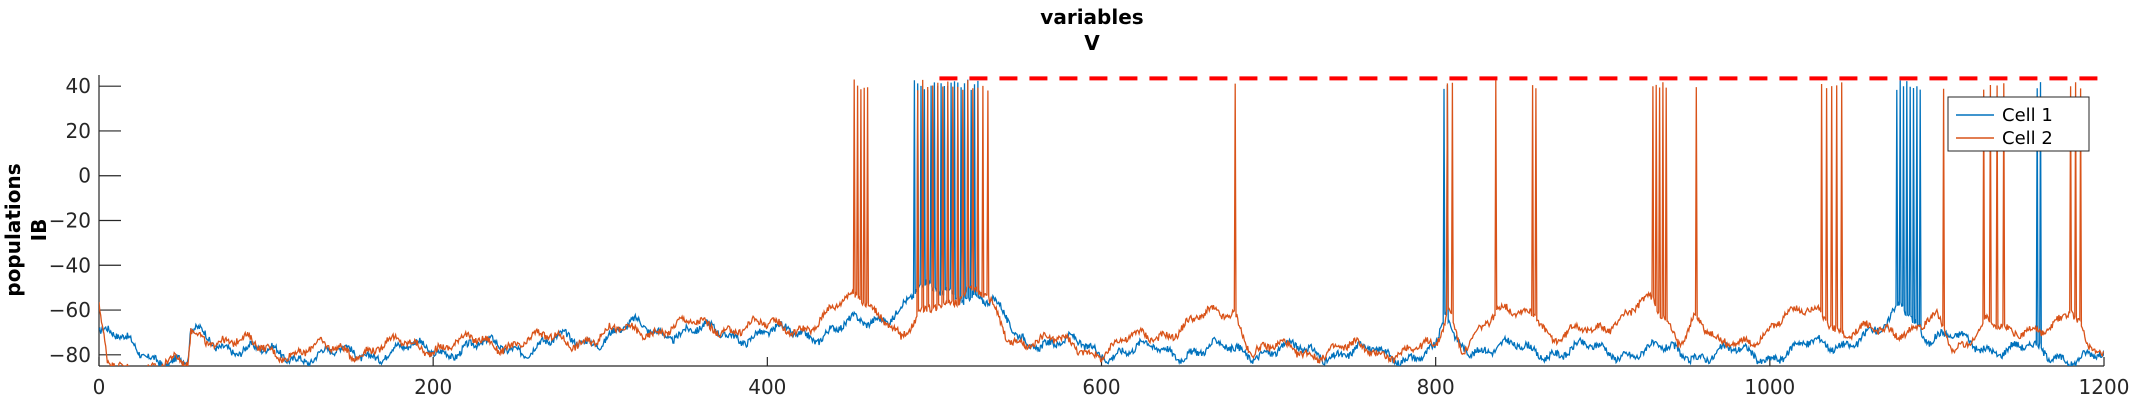 The height and width of the screenshot is (400, 2133). Describe the element at coordinates (2104, 387) in the screenshot. I see `x-tick-label: 1200` at that location.